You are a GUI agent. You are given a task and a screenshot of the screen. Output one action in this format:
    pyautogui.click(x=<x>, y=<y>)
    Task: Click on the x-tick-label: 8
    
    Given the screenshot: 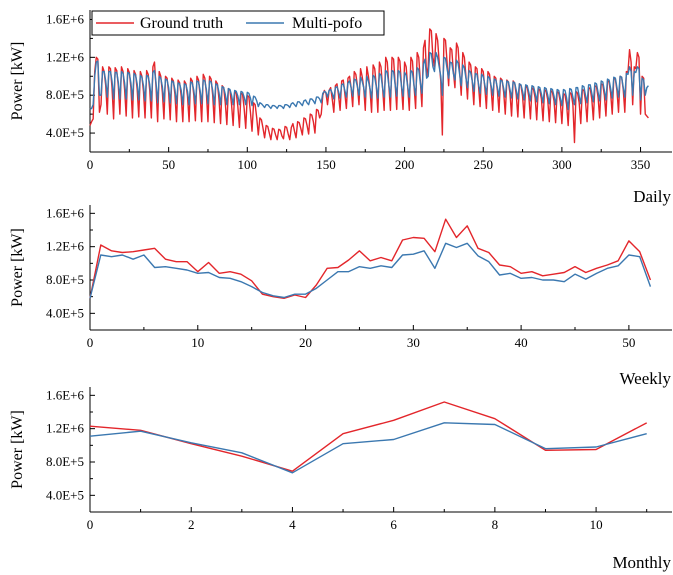 What is the action you would take?
    pyautogui.click(x=495, y=524)
    